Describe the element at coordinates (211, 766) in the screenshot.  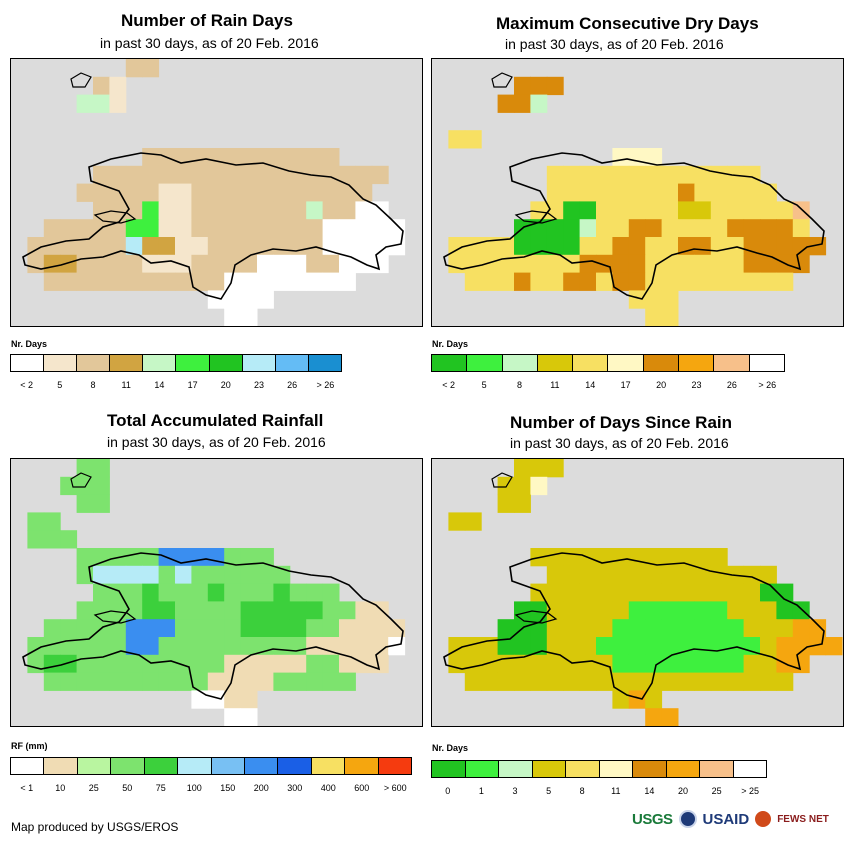
I see `legend-bar-total-rainfall` at that location.